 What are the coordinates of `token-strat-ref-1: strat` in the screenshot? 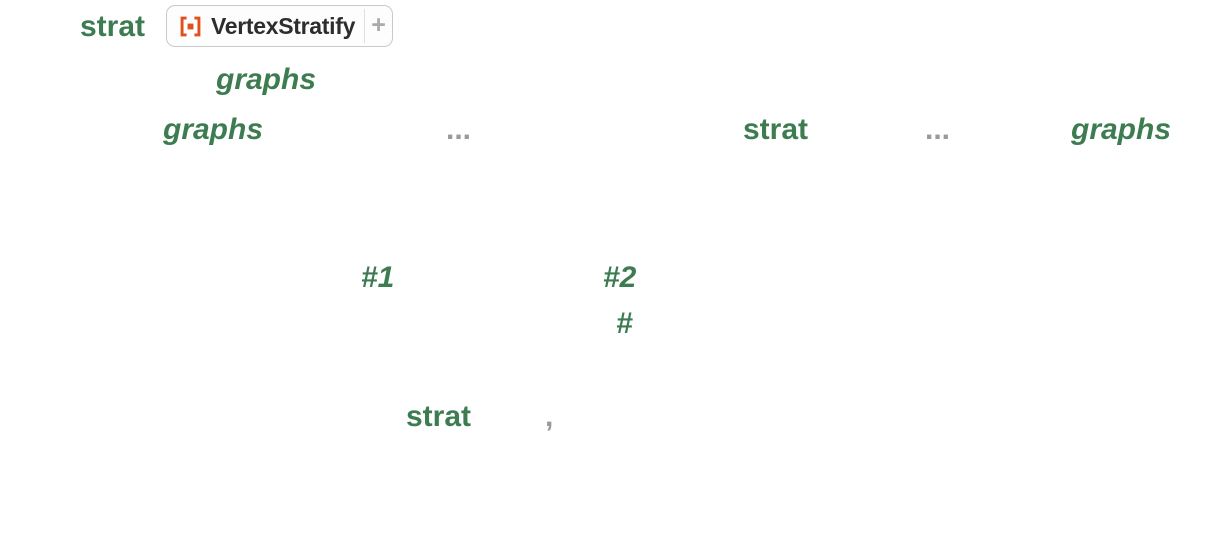 It's located at (776, 129).